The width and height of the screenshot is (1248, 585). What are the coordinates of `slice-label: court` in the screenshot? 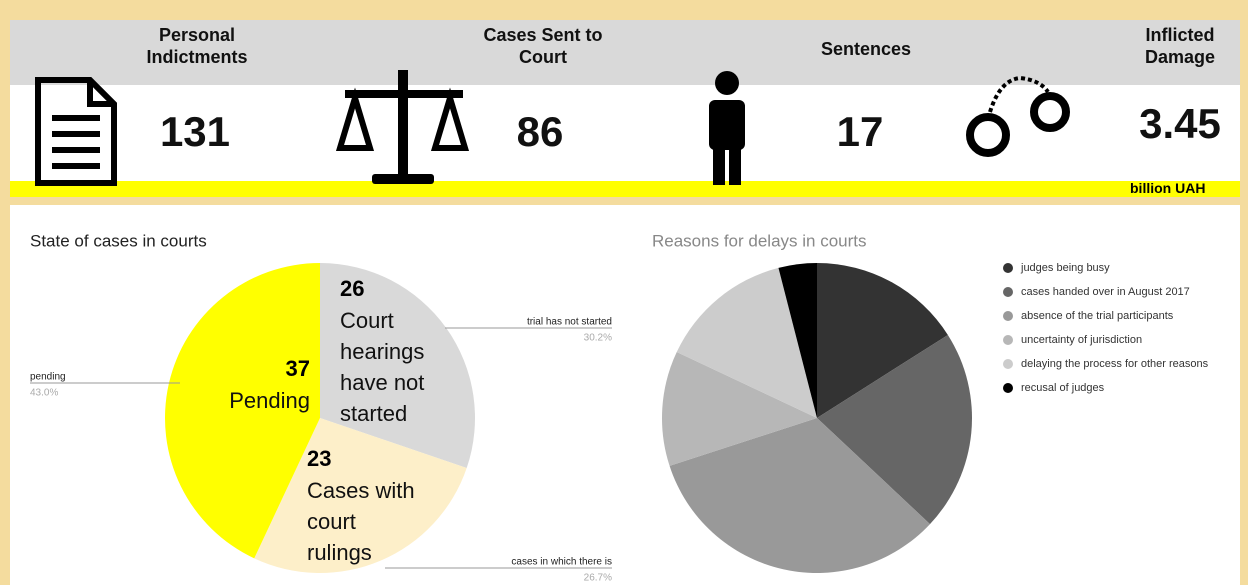 It's located at (331, 521).